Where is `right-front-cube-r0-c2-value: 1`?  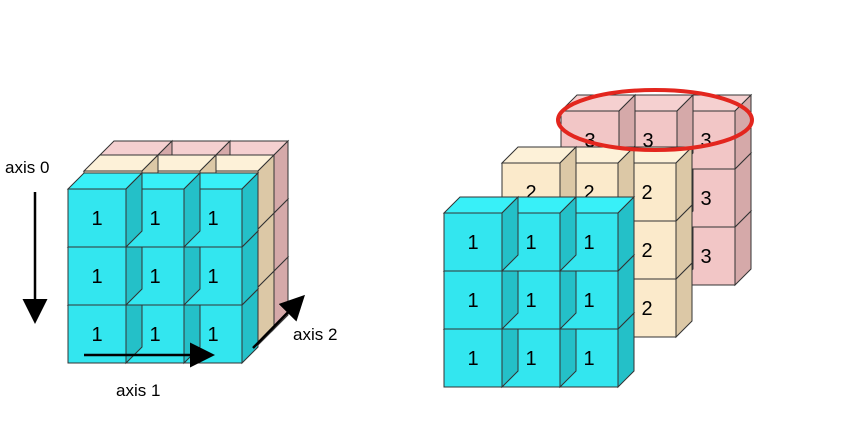 right-front-cube-r0-c2-value: 1 is located at coordinates (588, 243).